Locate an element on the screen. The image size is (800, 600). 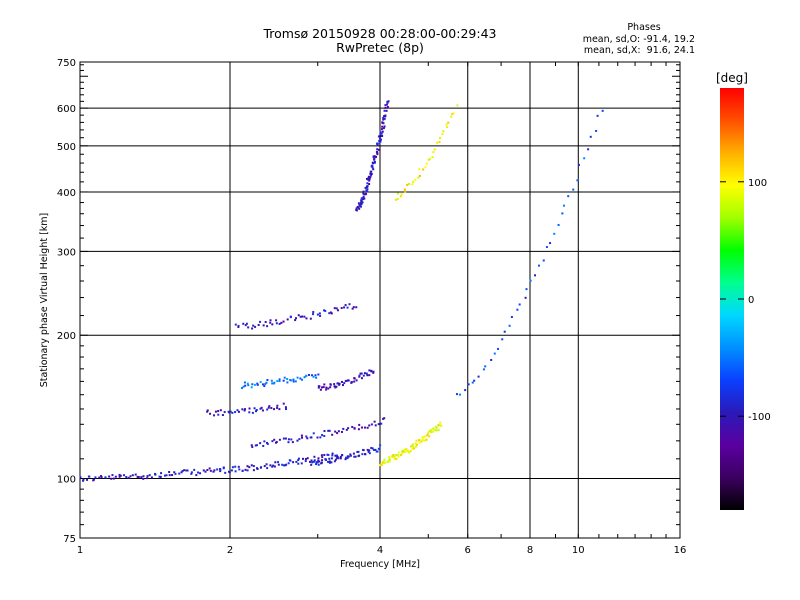
x-tick-label: 4 is located at coordinates (380, 550).